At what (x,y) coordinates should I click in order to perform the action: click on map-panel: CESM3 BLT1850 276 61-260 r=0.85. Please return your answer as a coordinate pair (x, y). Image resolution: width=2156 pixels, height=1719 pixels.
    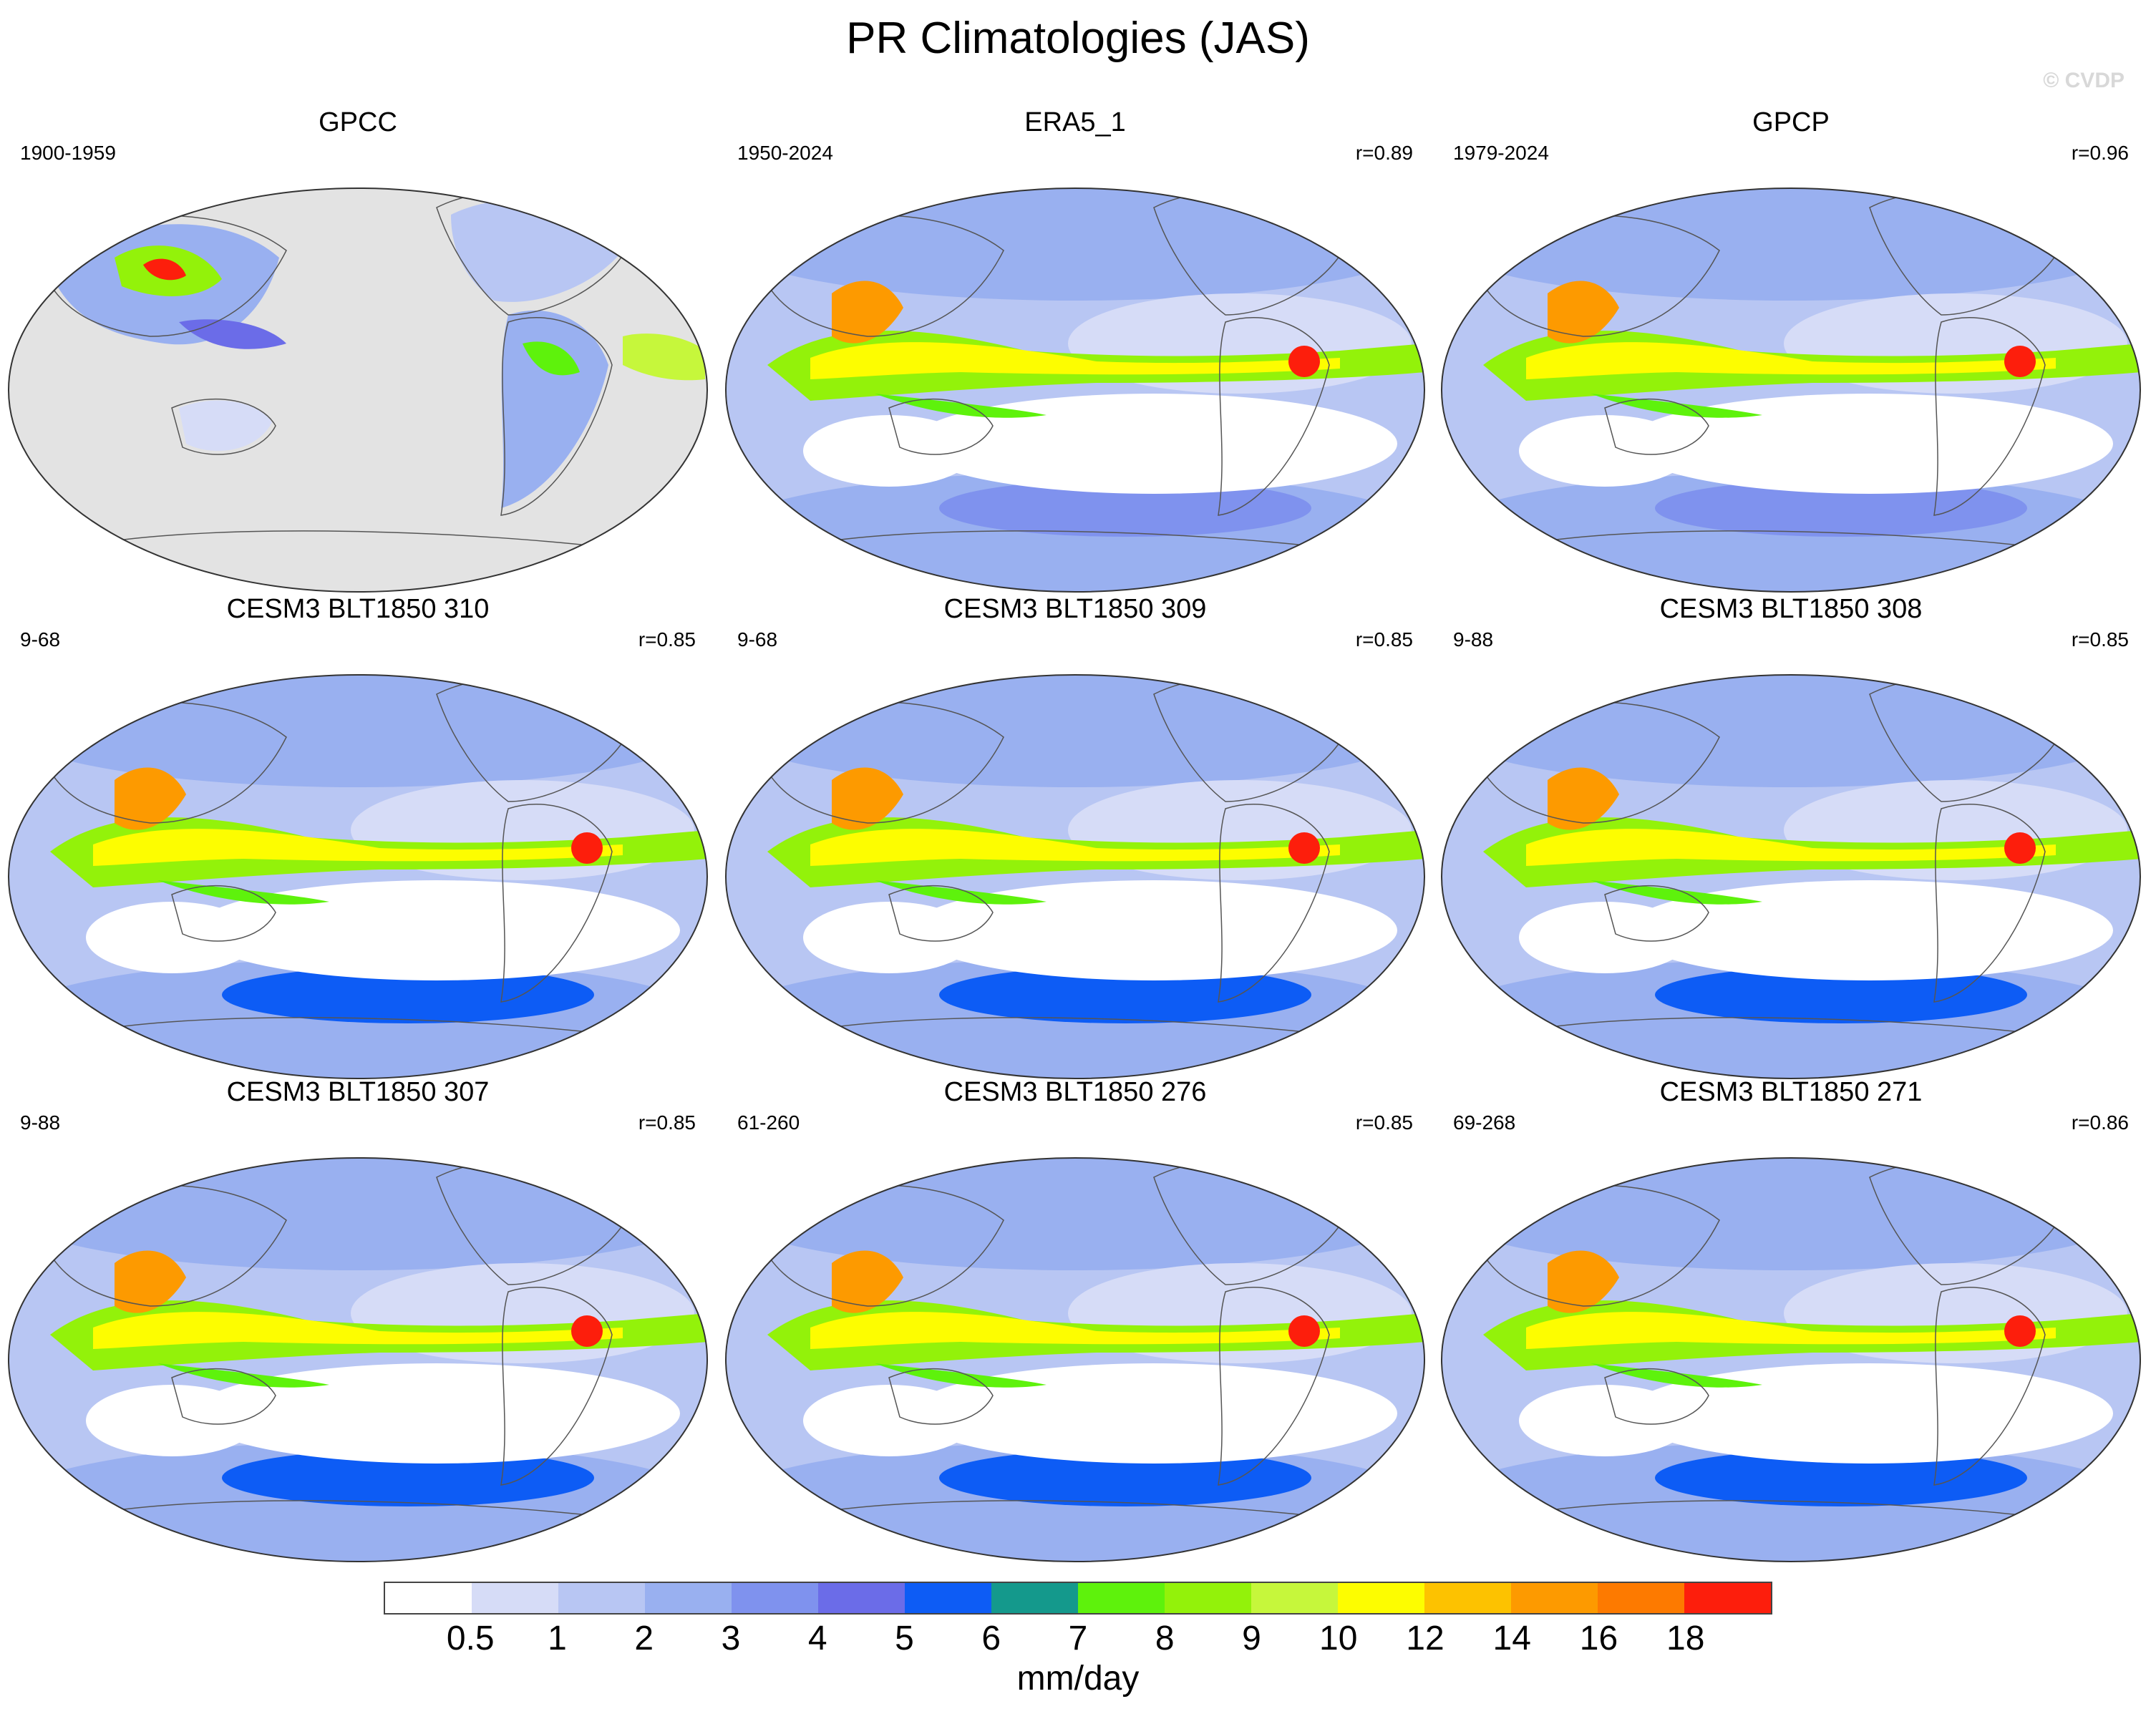
    Looking at the image, I should click on (1075, 1320).